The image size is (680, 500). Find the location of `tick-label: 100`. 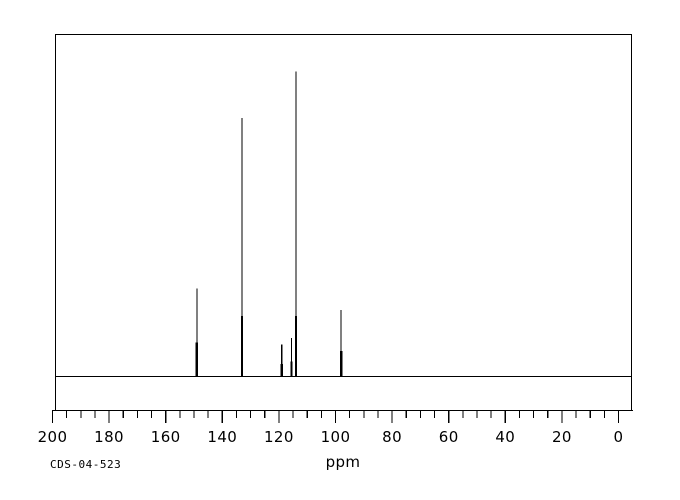

tick-label: 100 is located at coordinates (336, 437).